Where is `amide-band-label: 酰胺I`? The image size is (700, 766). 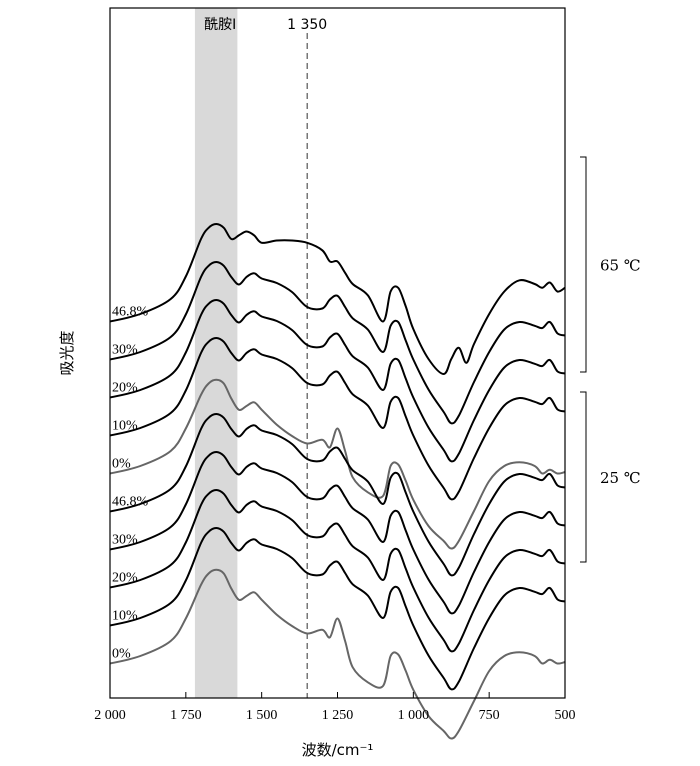
amide-band-label: 酰胺I is located at coordinates (220, 25).